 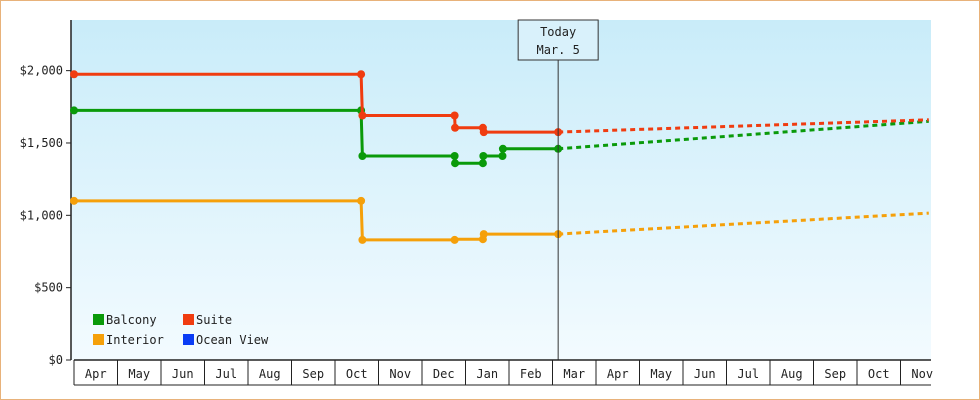 I want to click on y-tick-label: $1,500, so click(x=41, y=143).